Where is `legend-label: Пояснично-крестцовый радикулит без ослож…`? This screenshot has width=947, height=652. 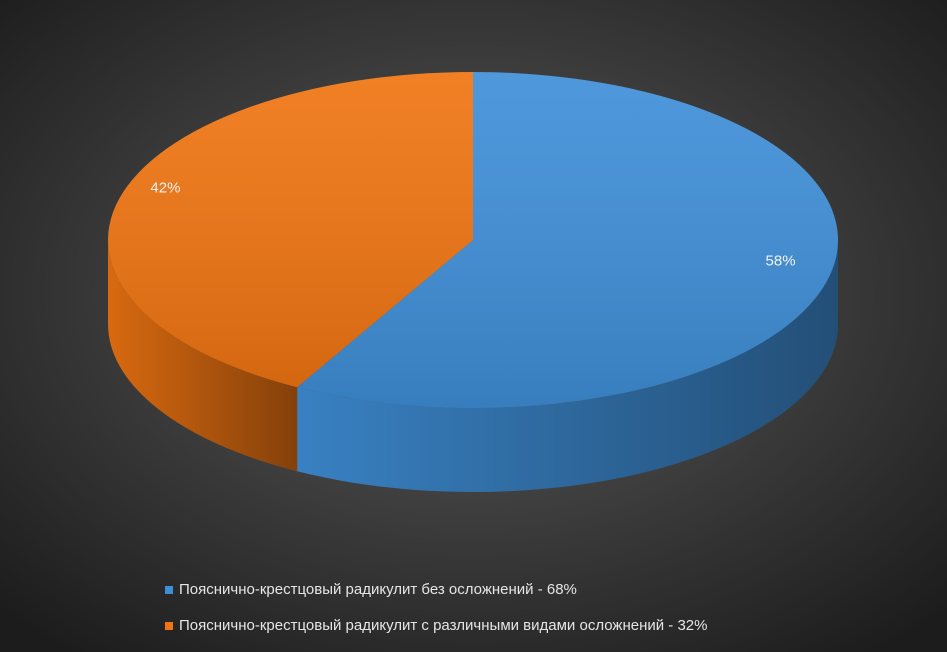
legend-label: Пояснично-крестцовый радикулит без ослож… is located at coordinates (378, 589).